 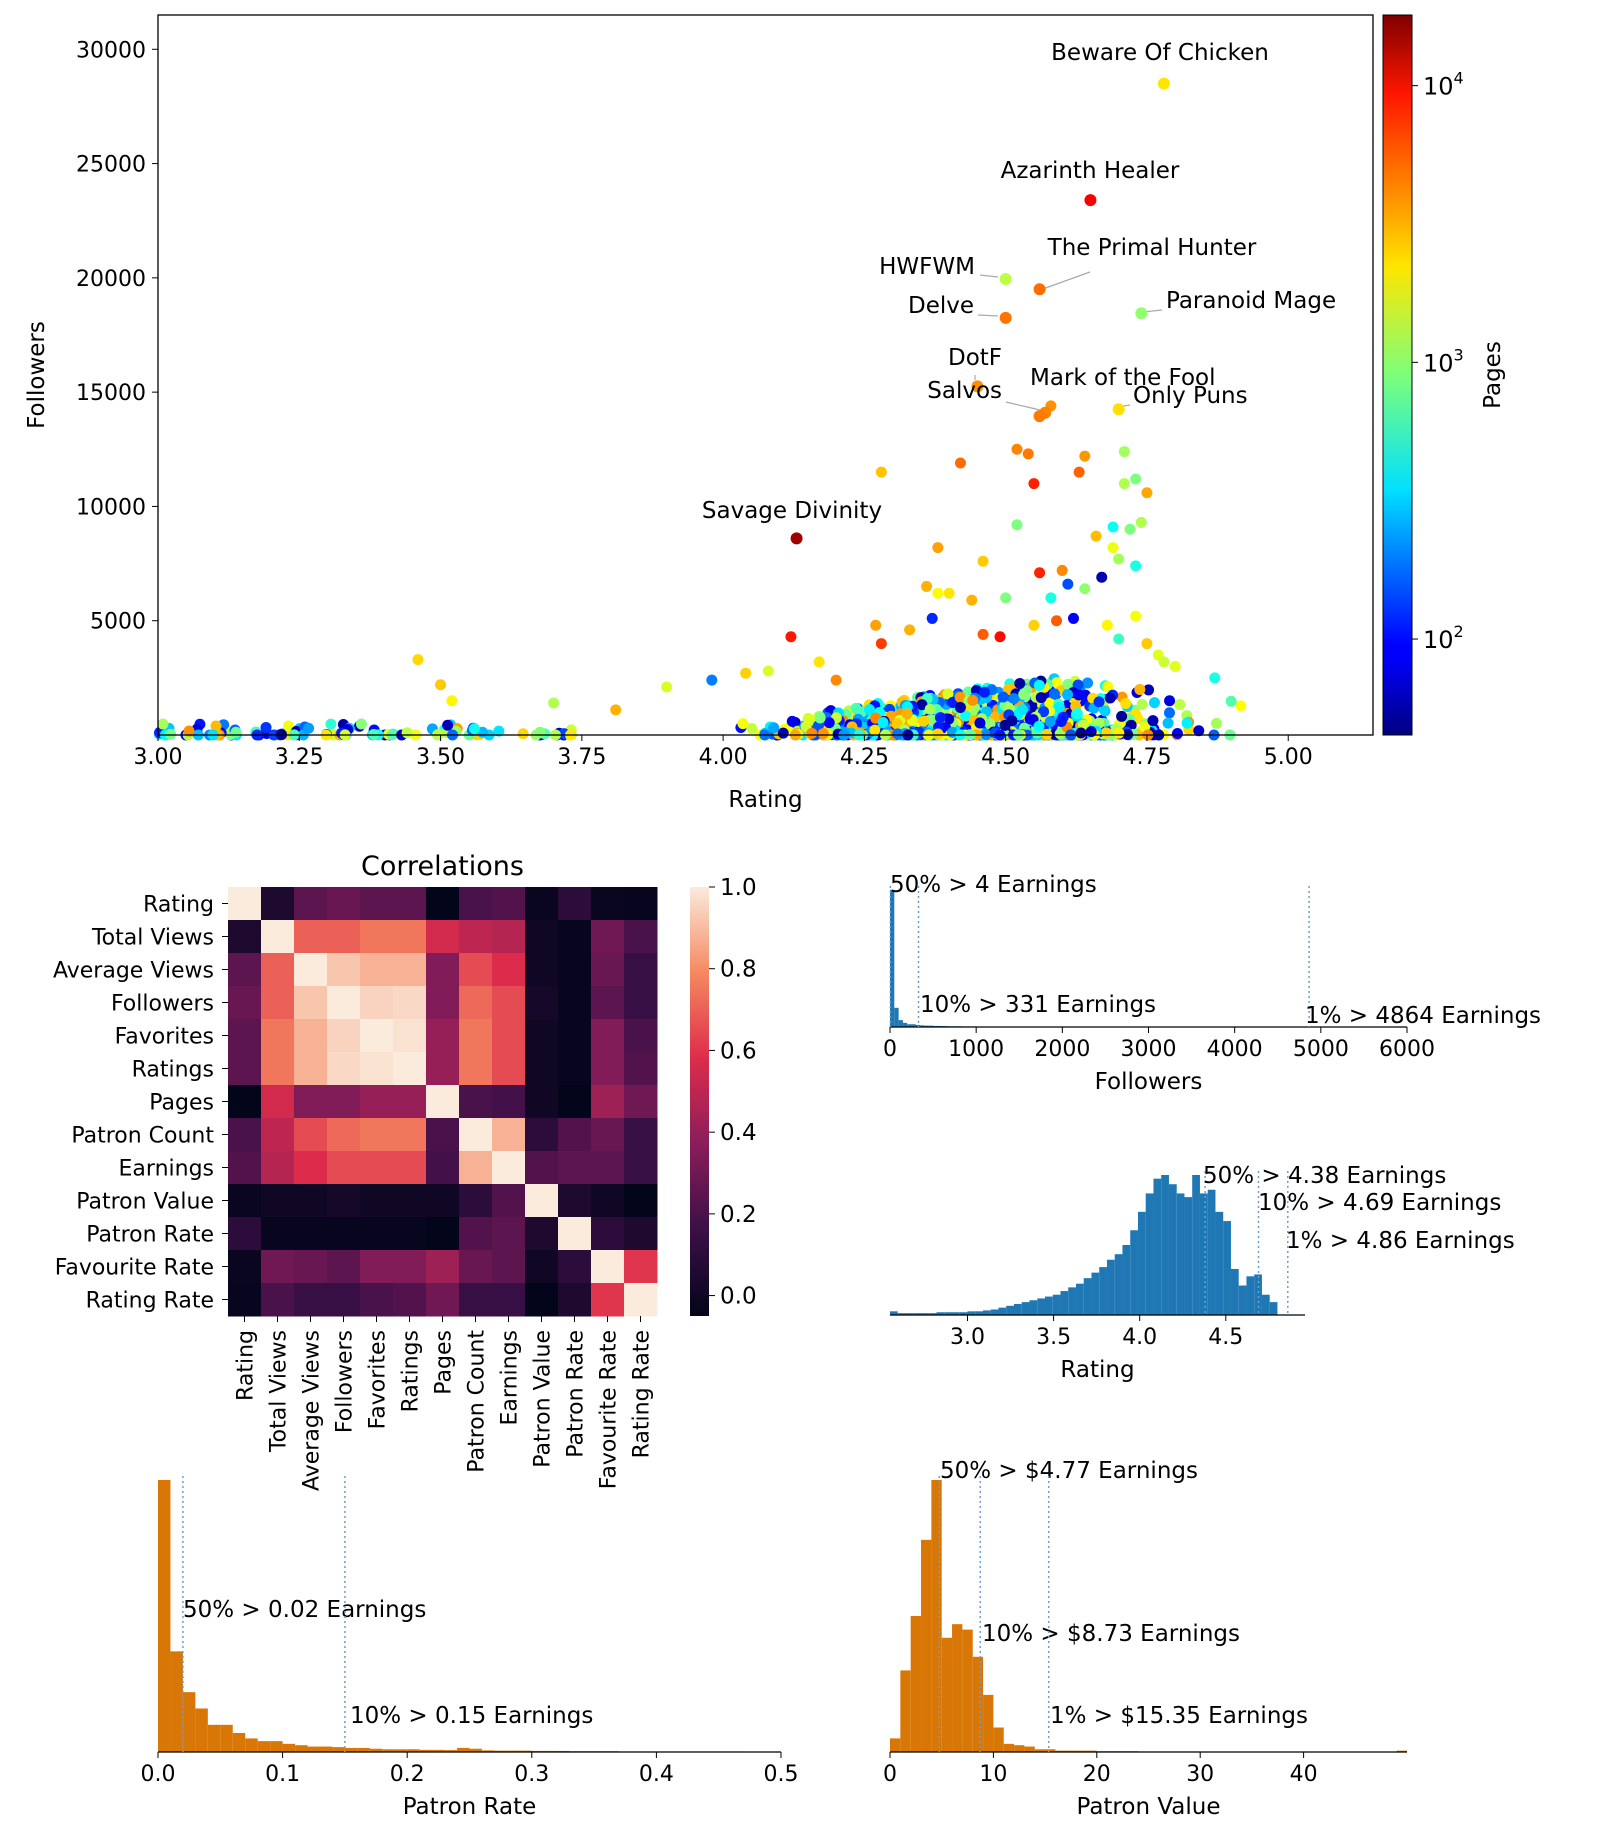 What do you see at coordinates (1062, 1049) in the screenshot?
I see `histogram-x-tick-label: 2000` at bounding box center [1062, 1049].